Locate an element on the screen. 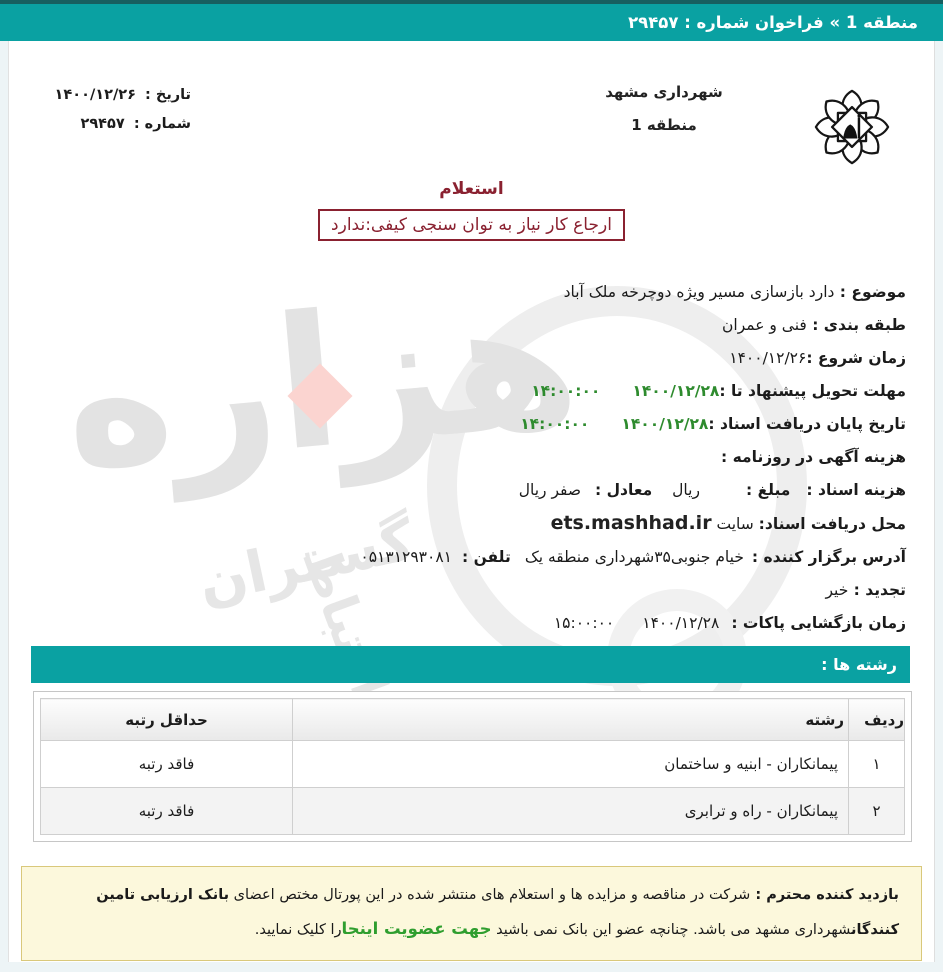 This screenshot has width=943, height=972. field-segment: محل دریافت اسناد: is located at coordinates (832, 524).